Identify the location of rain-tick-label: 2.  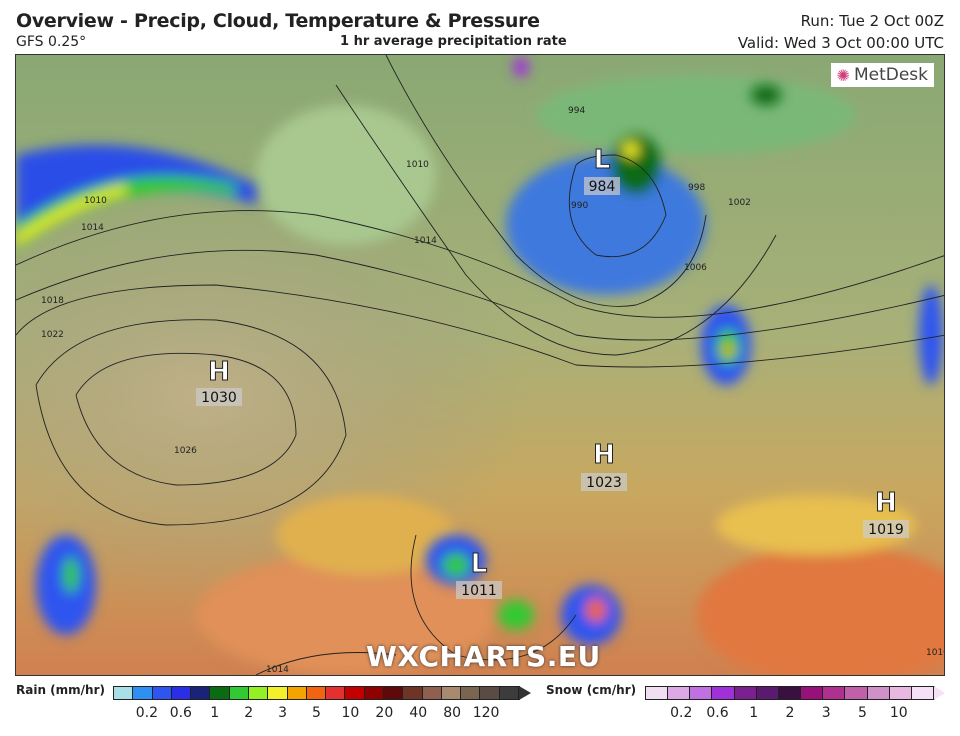
(249, 713).